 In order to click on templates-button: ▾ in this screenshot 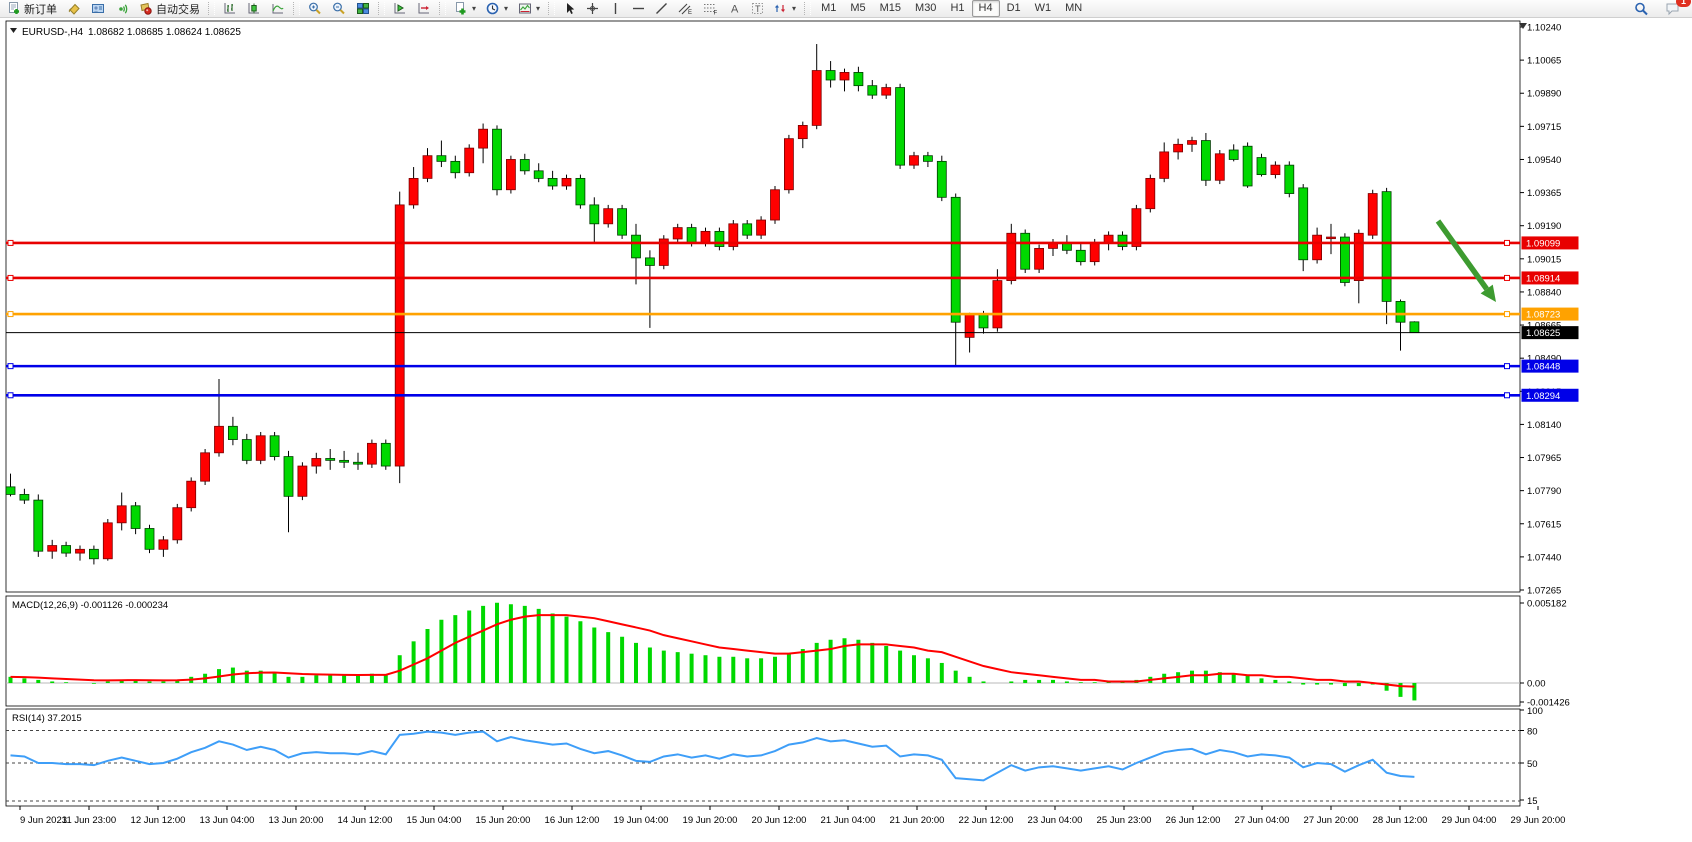, I will do `click(529, 9)`.